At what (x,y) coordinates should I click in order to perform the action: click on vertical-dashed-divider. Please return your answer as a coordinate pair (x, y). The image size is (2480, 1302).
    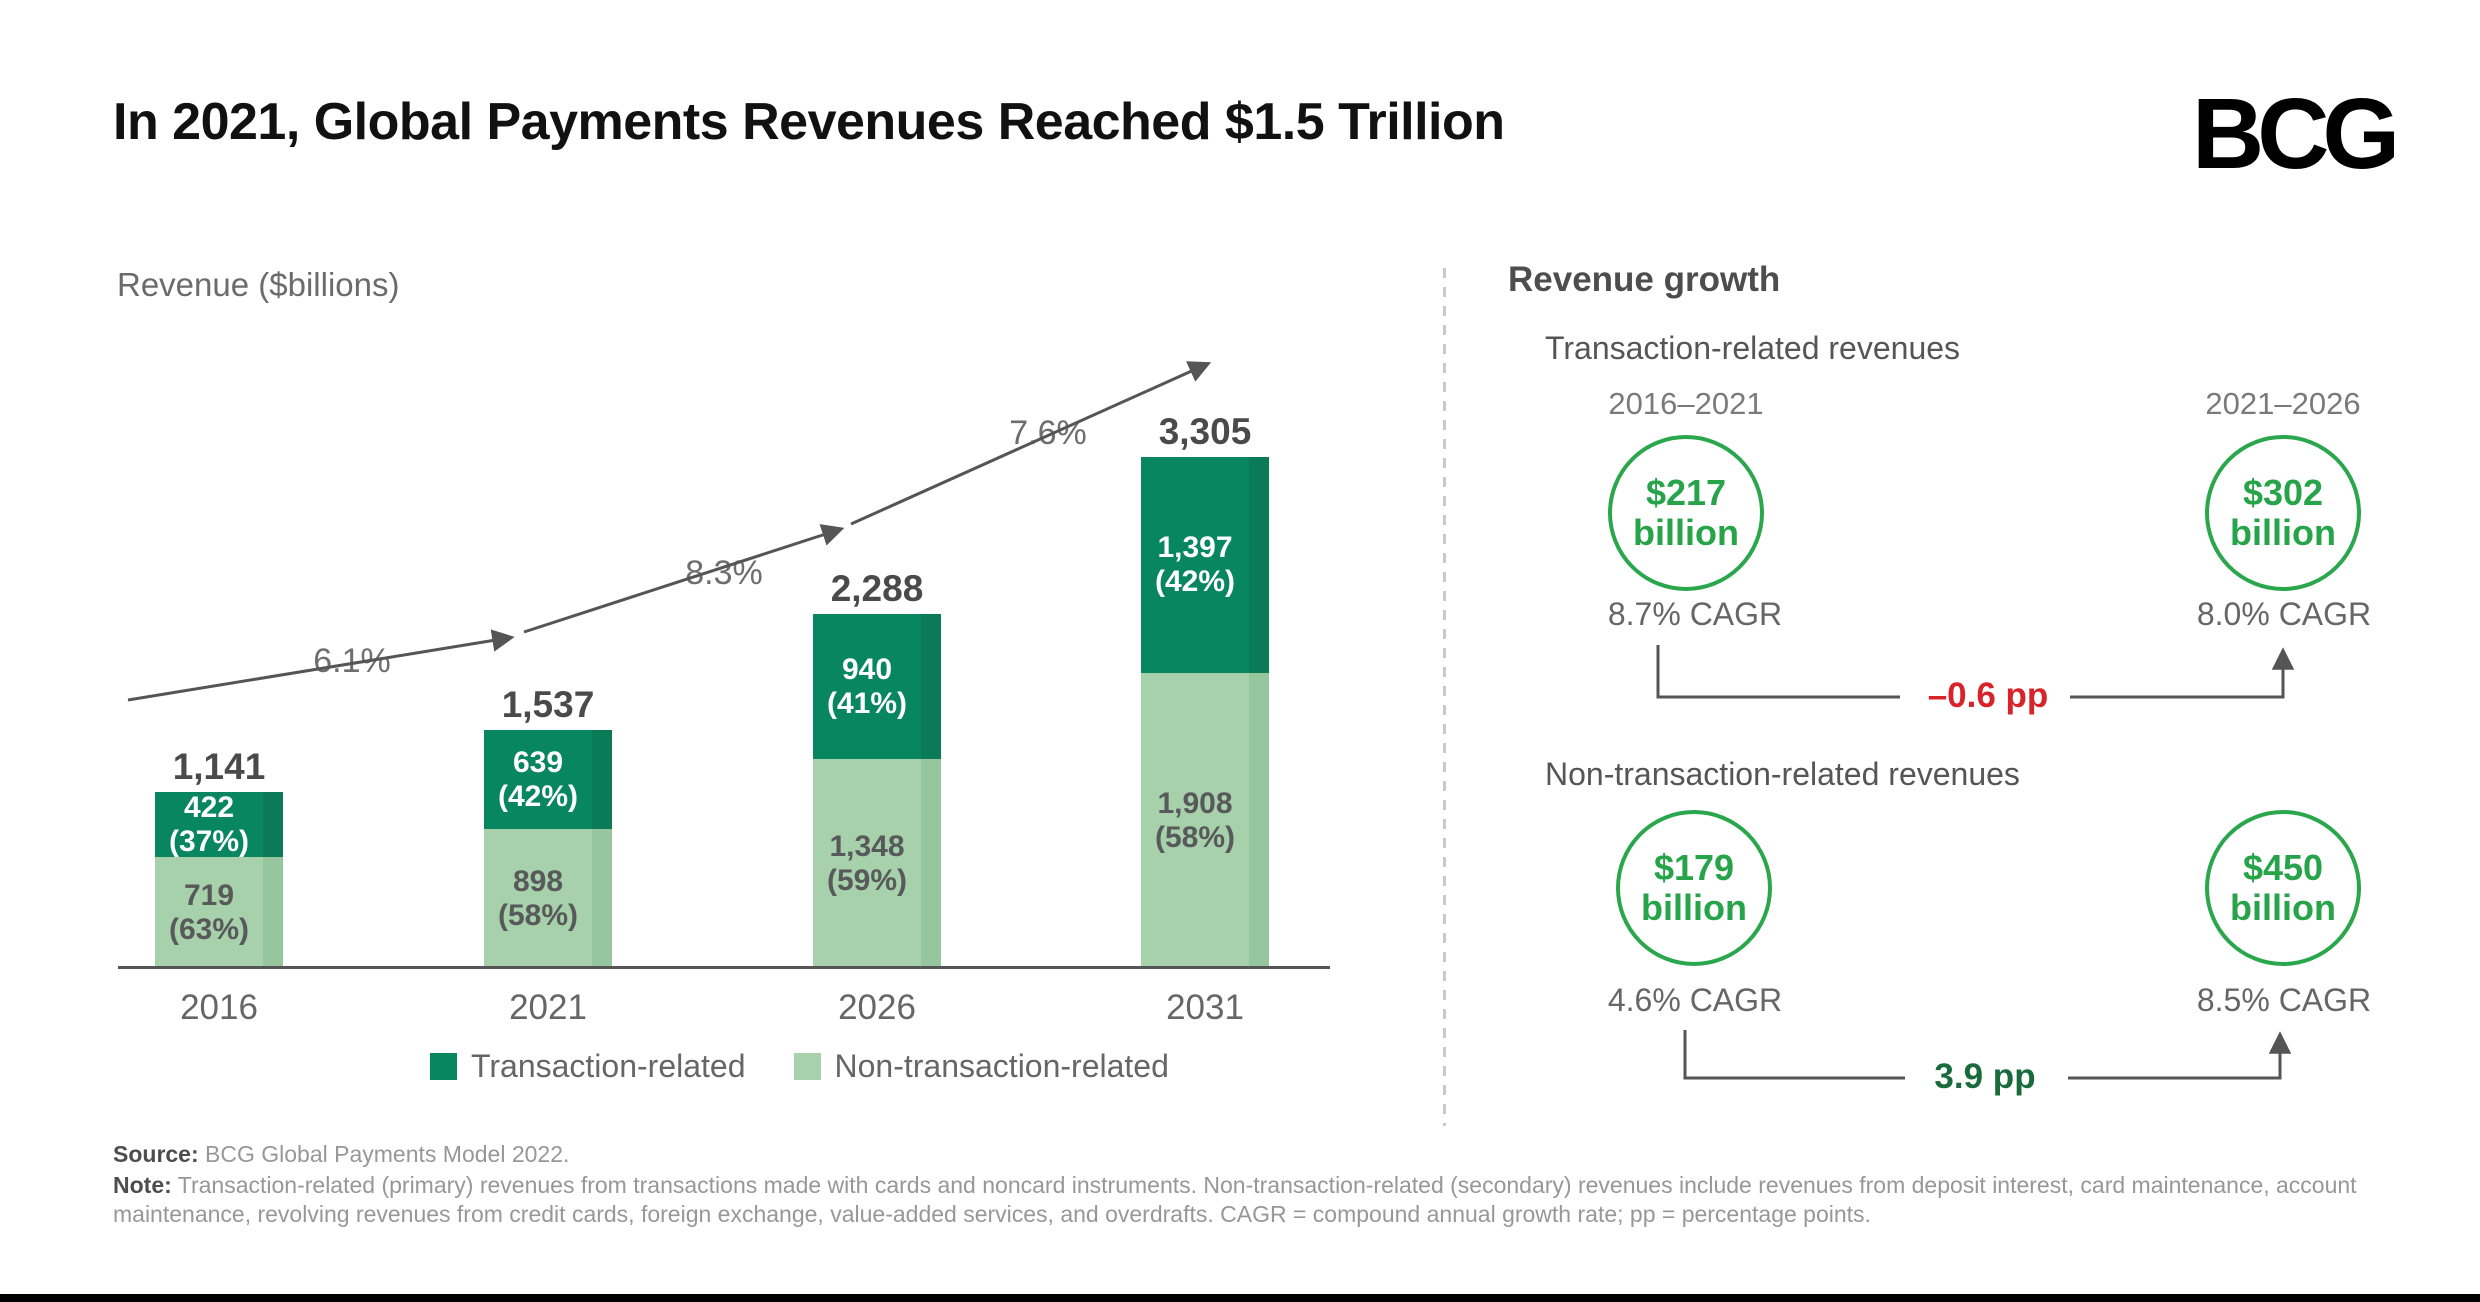
    Looking at the image, I should click on (1444, 697).